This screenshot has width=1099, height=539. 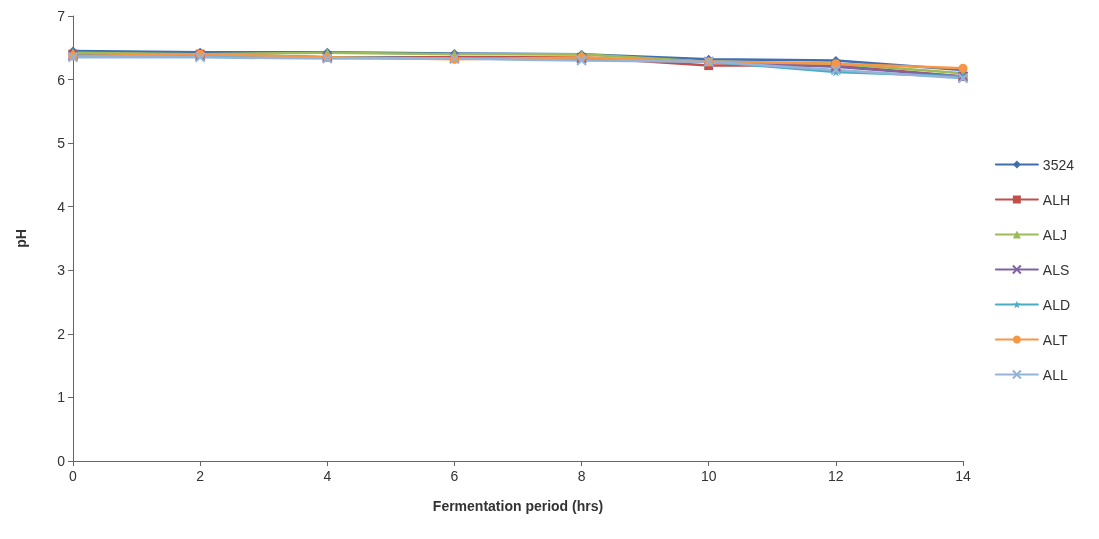 I want to click on x-tick-label: 6, so click(x=454, y=476).